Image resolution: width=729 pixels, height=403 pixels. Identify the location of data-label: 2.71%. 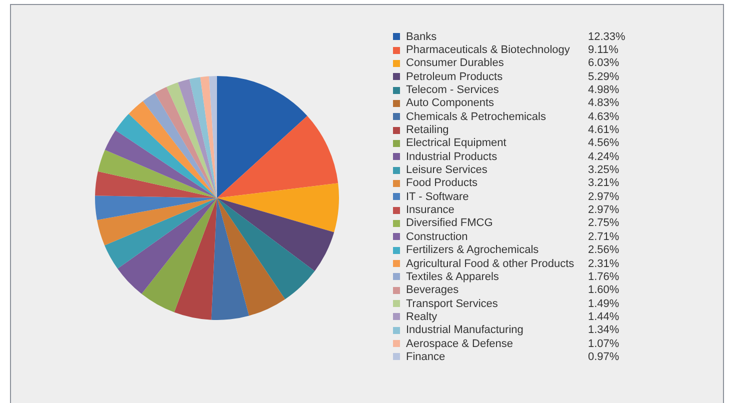
(604, 236).